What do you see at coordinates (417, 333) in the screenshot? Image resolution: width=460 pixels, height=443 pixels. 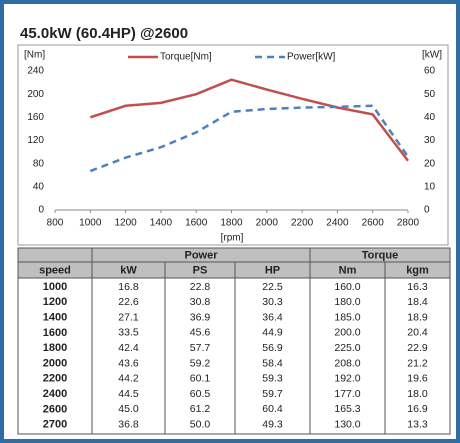 I see `table-cell: 20.4` at bounding box center [417, 333].